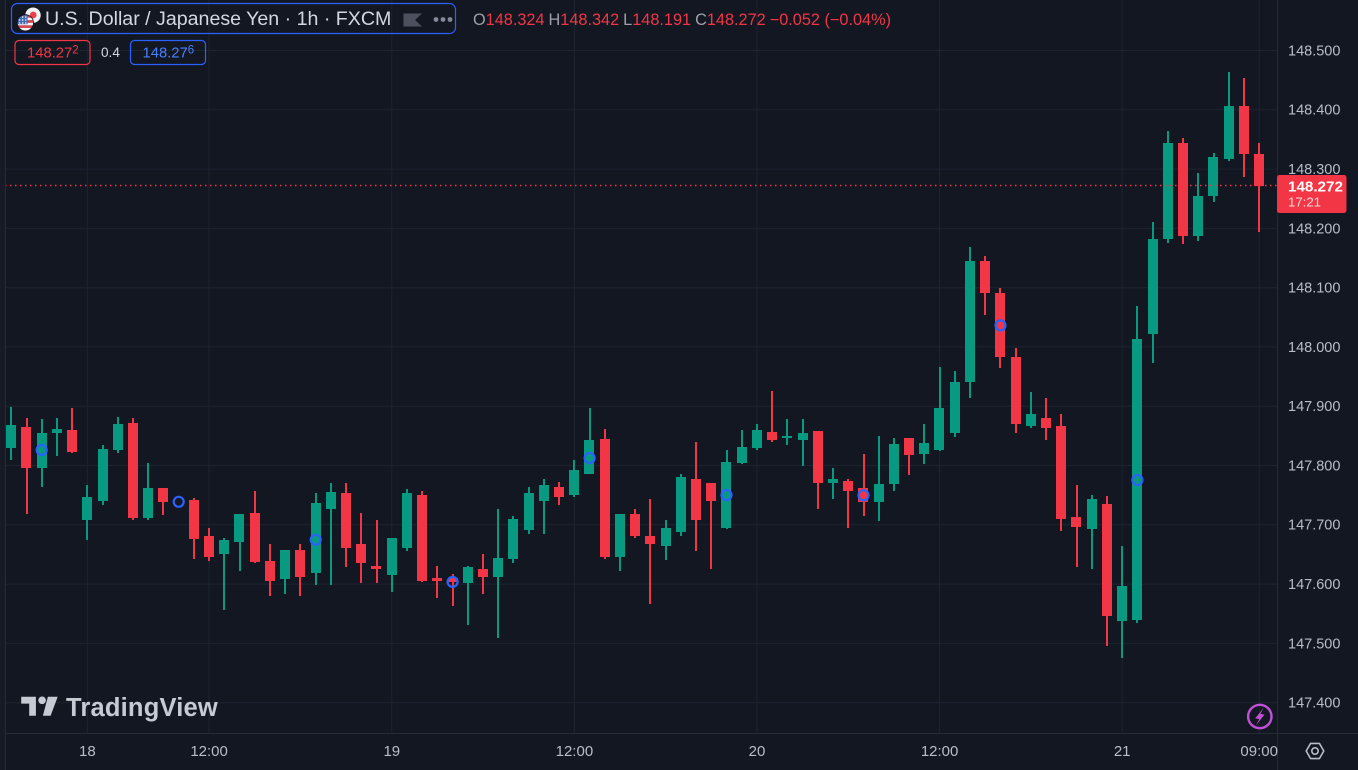 This screenshot has width=1358, height=770. I want to click on svg-text: 09:00, so click(1259, 751).